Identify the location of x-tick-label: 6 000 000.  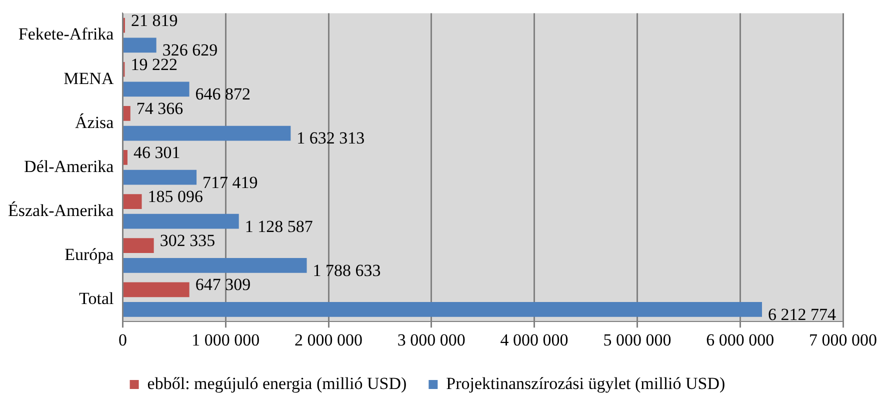
(740, 340).